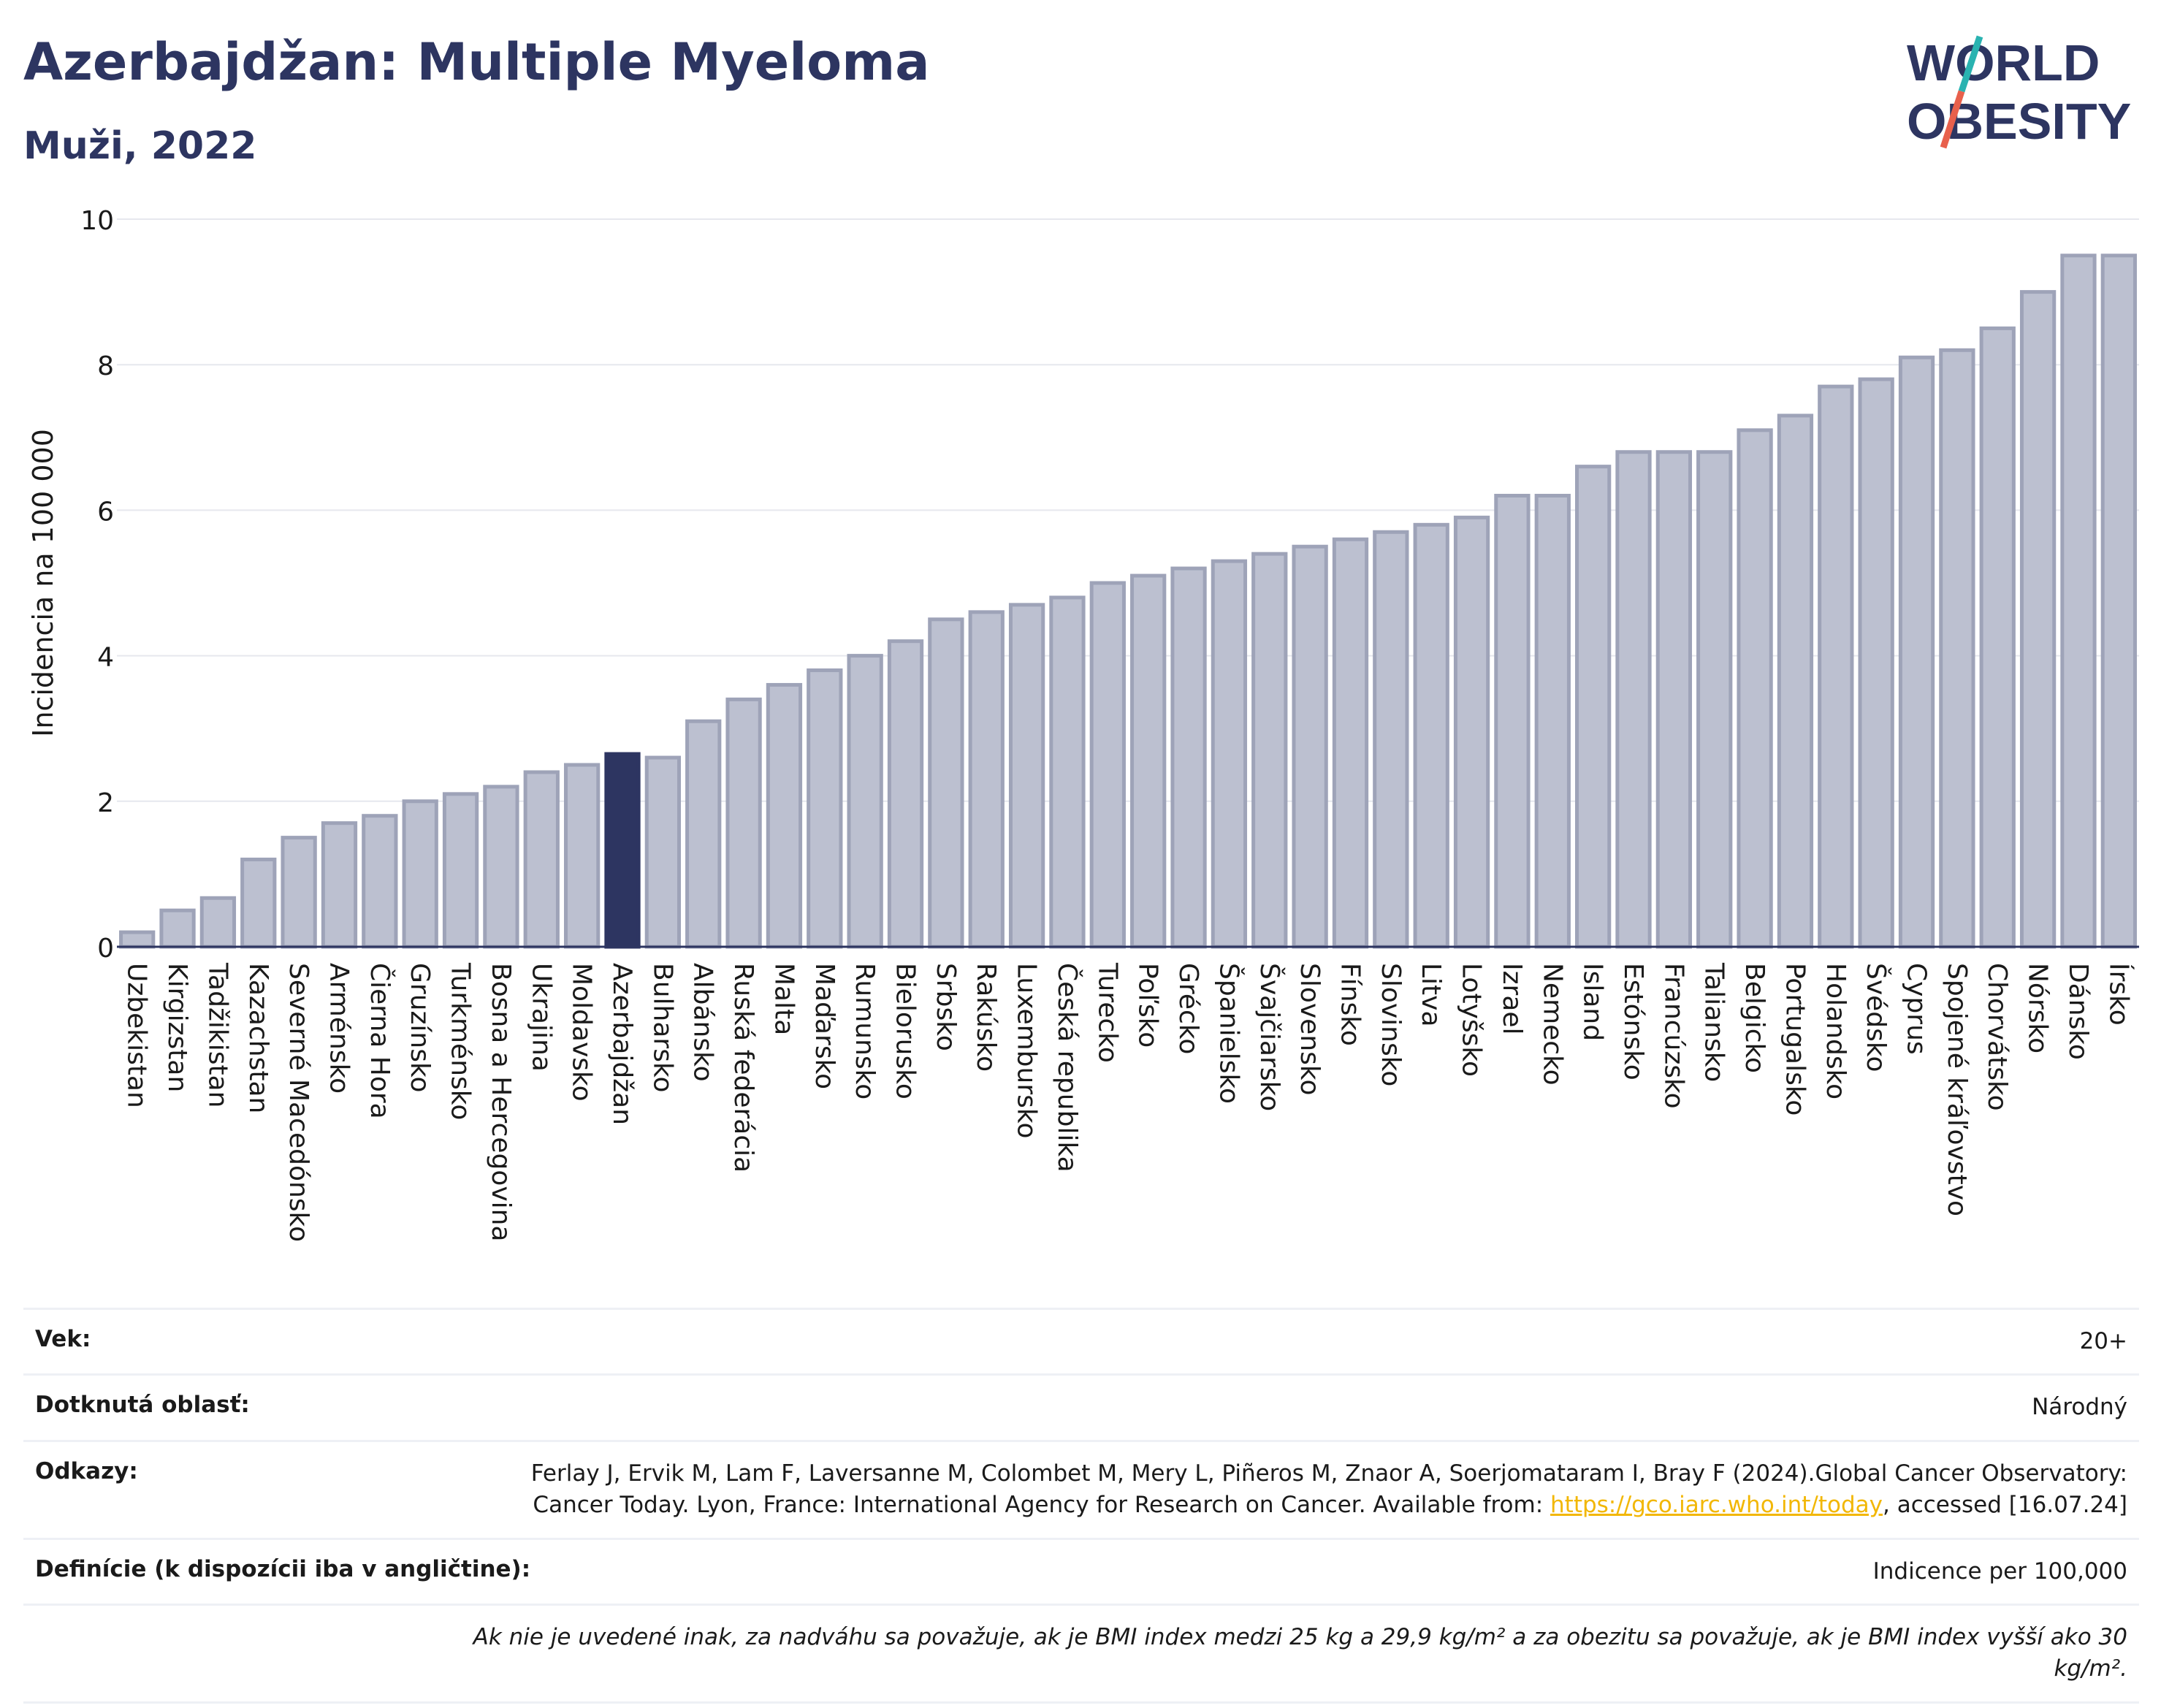 The width and height of the screenshot is (2161, 1708). I want to click on x-tick-label: Holandsko, so click(1836, 1031).